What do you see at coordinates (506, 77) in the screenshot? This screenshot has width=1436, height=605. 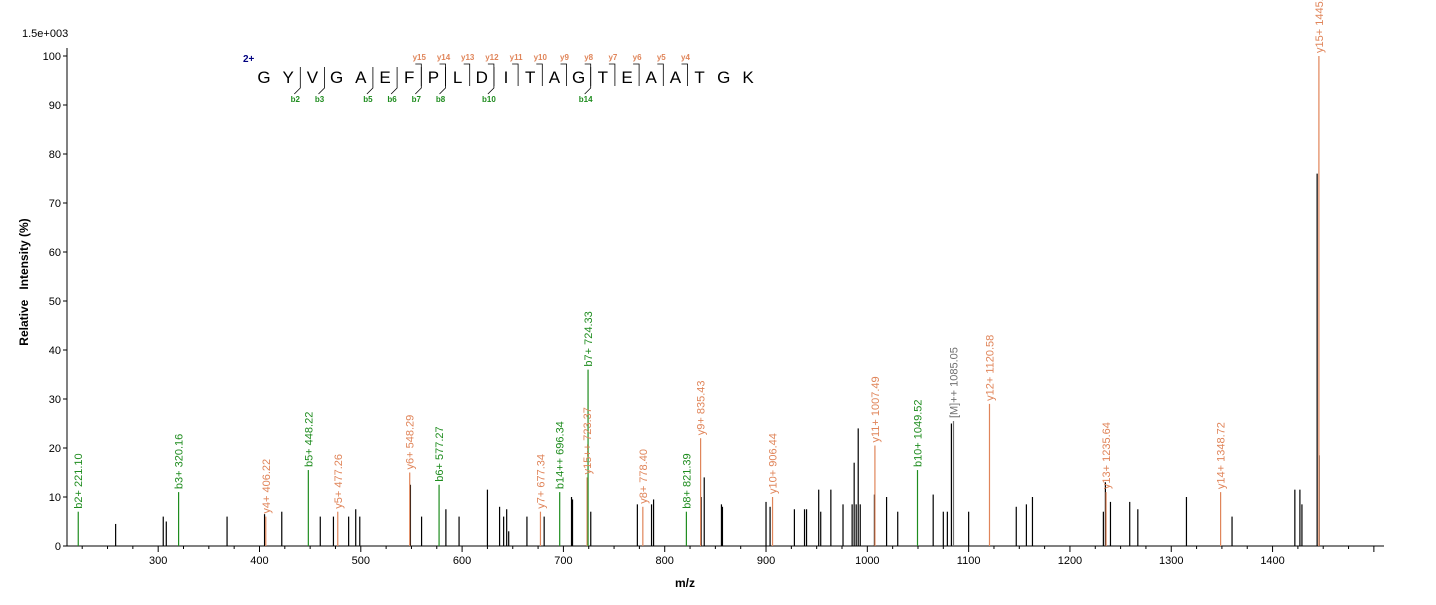 I see `sequence-residue: I` at bounding box center [506, 77].